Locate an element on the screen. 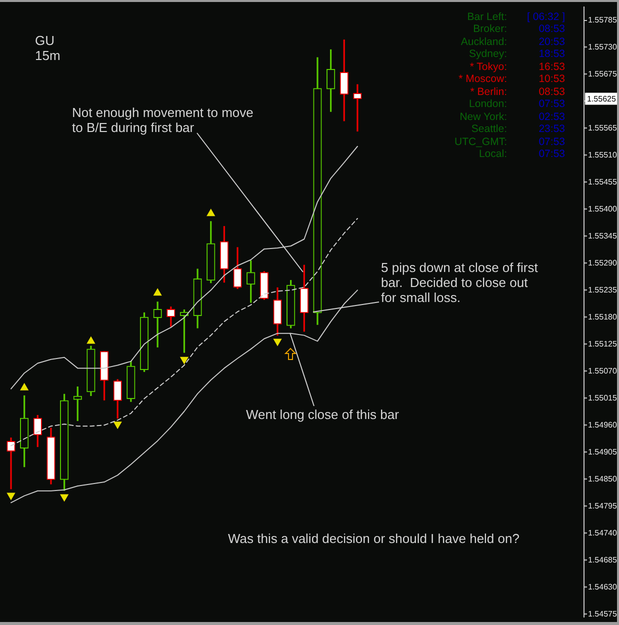 The width and height of the screenshot is (619, 625). text: GU is located at coordinates (44, 40).